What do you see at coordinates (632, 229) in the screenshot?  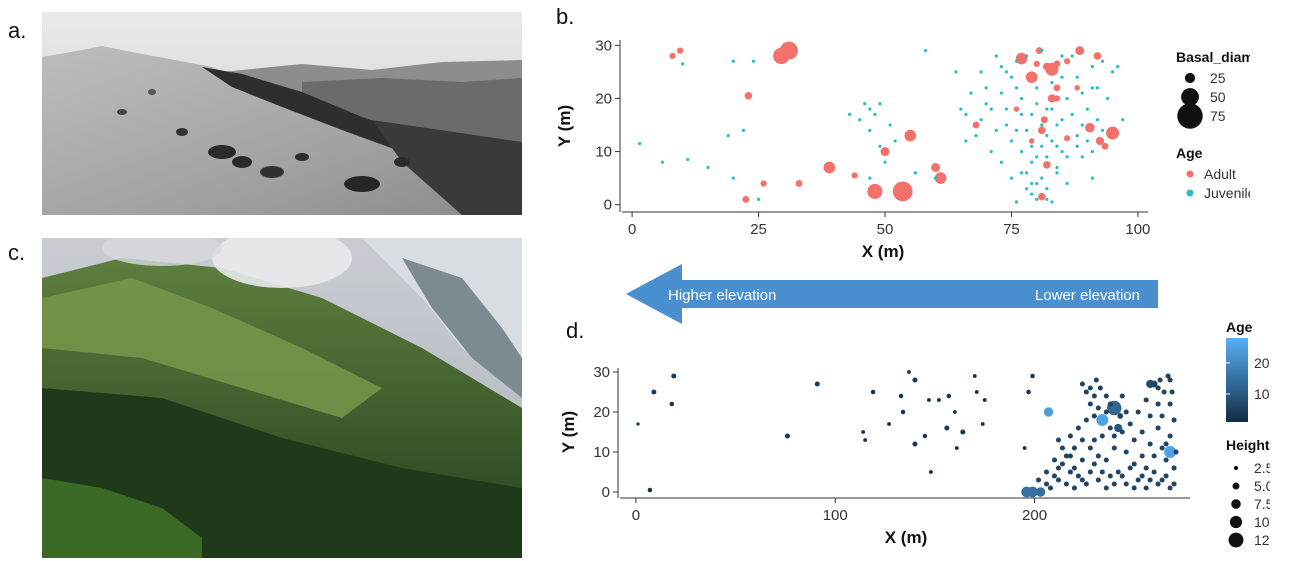 I see `chart-b-x-tick-label: 0` at bounding box center [632, 229].